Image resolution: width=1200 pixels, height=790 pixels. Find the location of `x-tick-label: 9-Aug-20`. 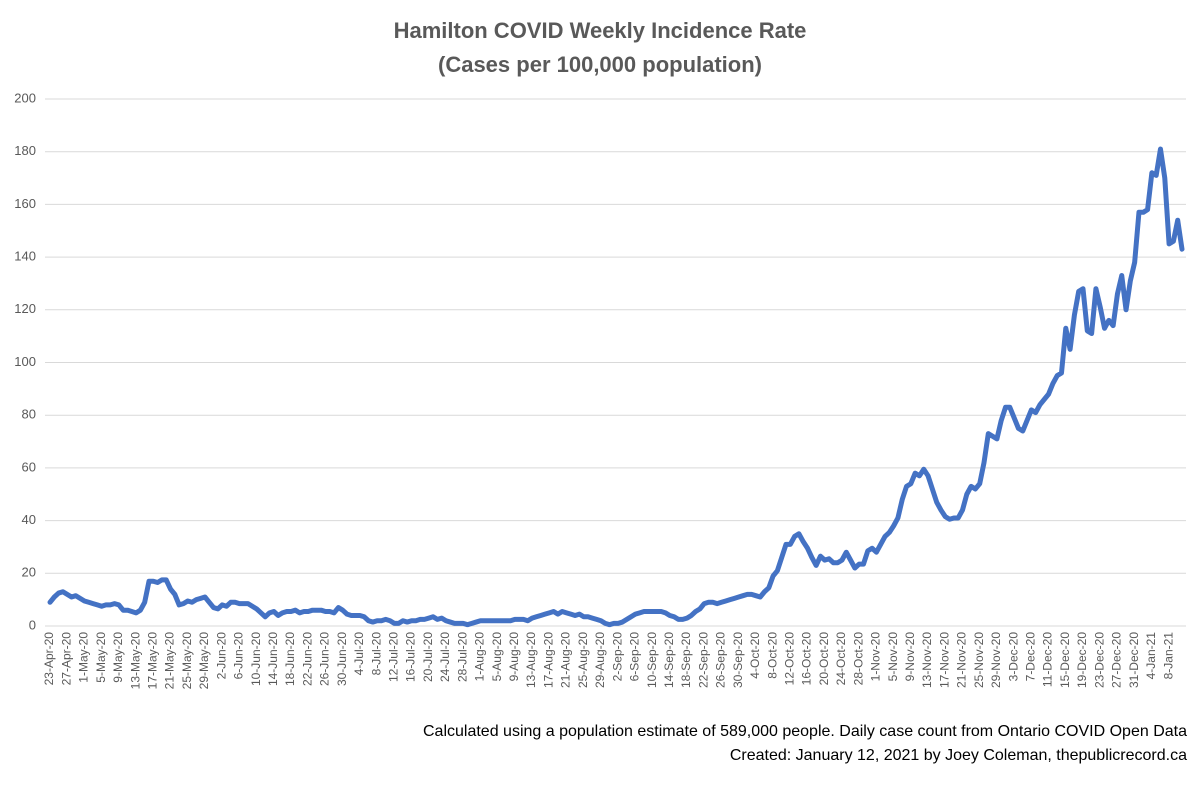

x-tick-label: 9-Aug-20 is located at coordinates (514, 657).